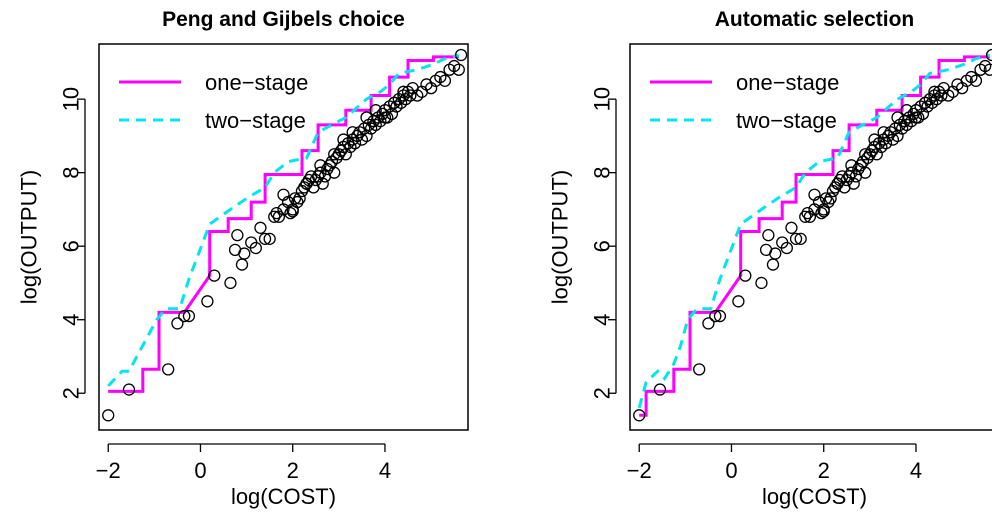 The width and height of the screenshot is (992, 518). What do you see at coordinates (815, 19) in the screenshot?
I see `chart-title: Automatic selection` at bounding box center [815, 19].